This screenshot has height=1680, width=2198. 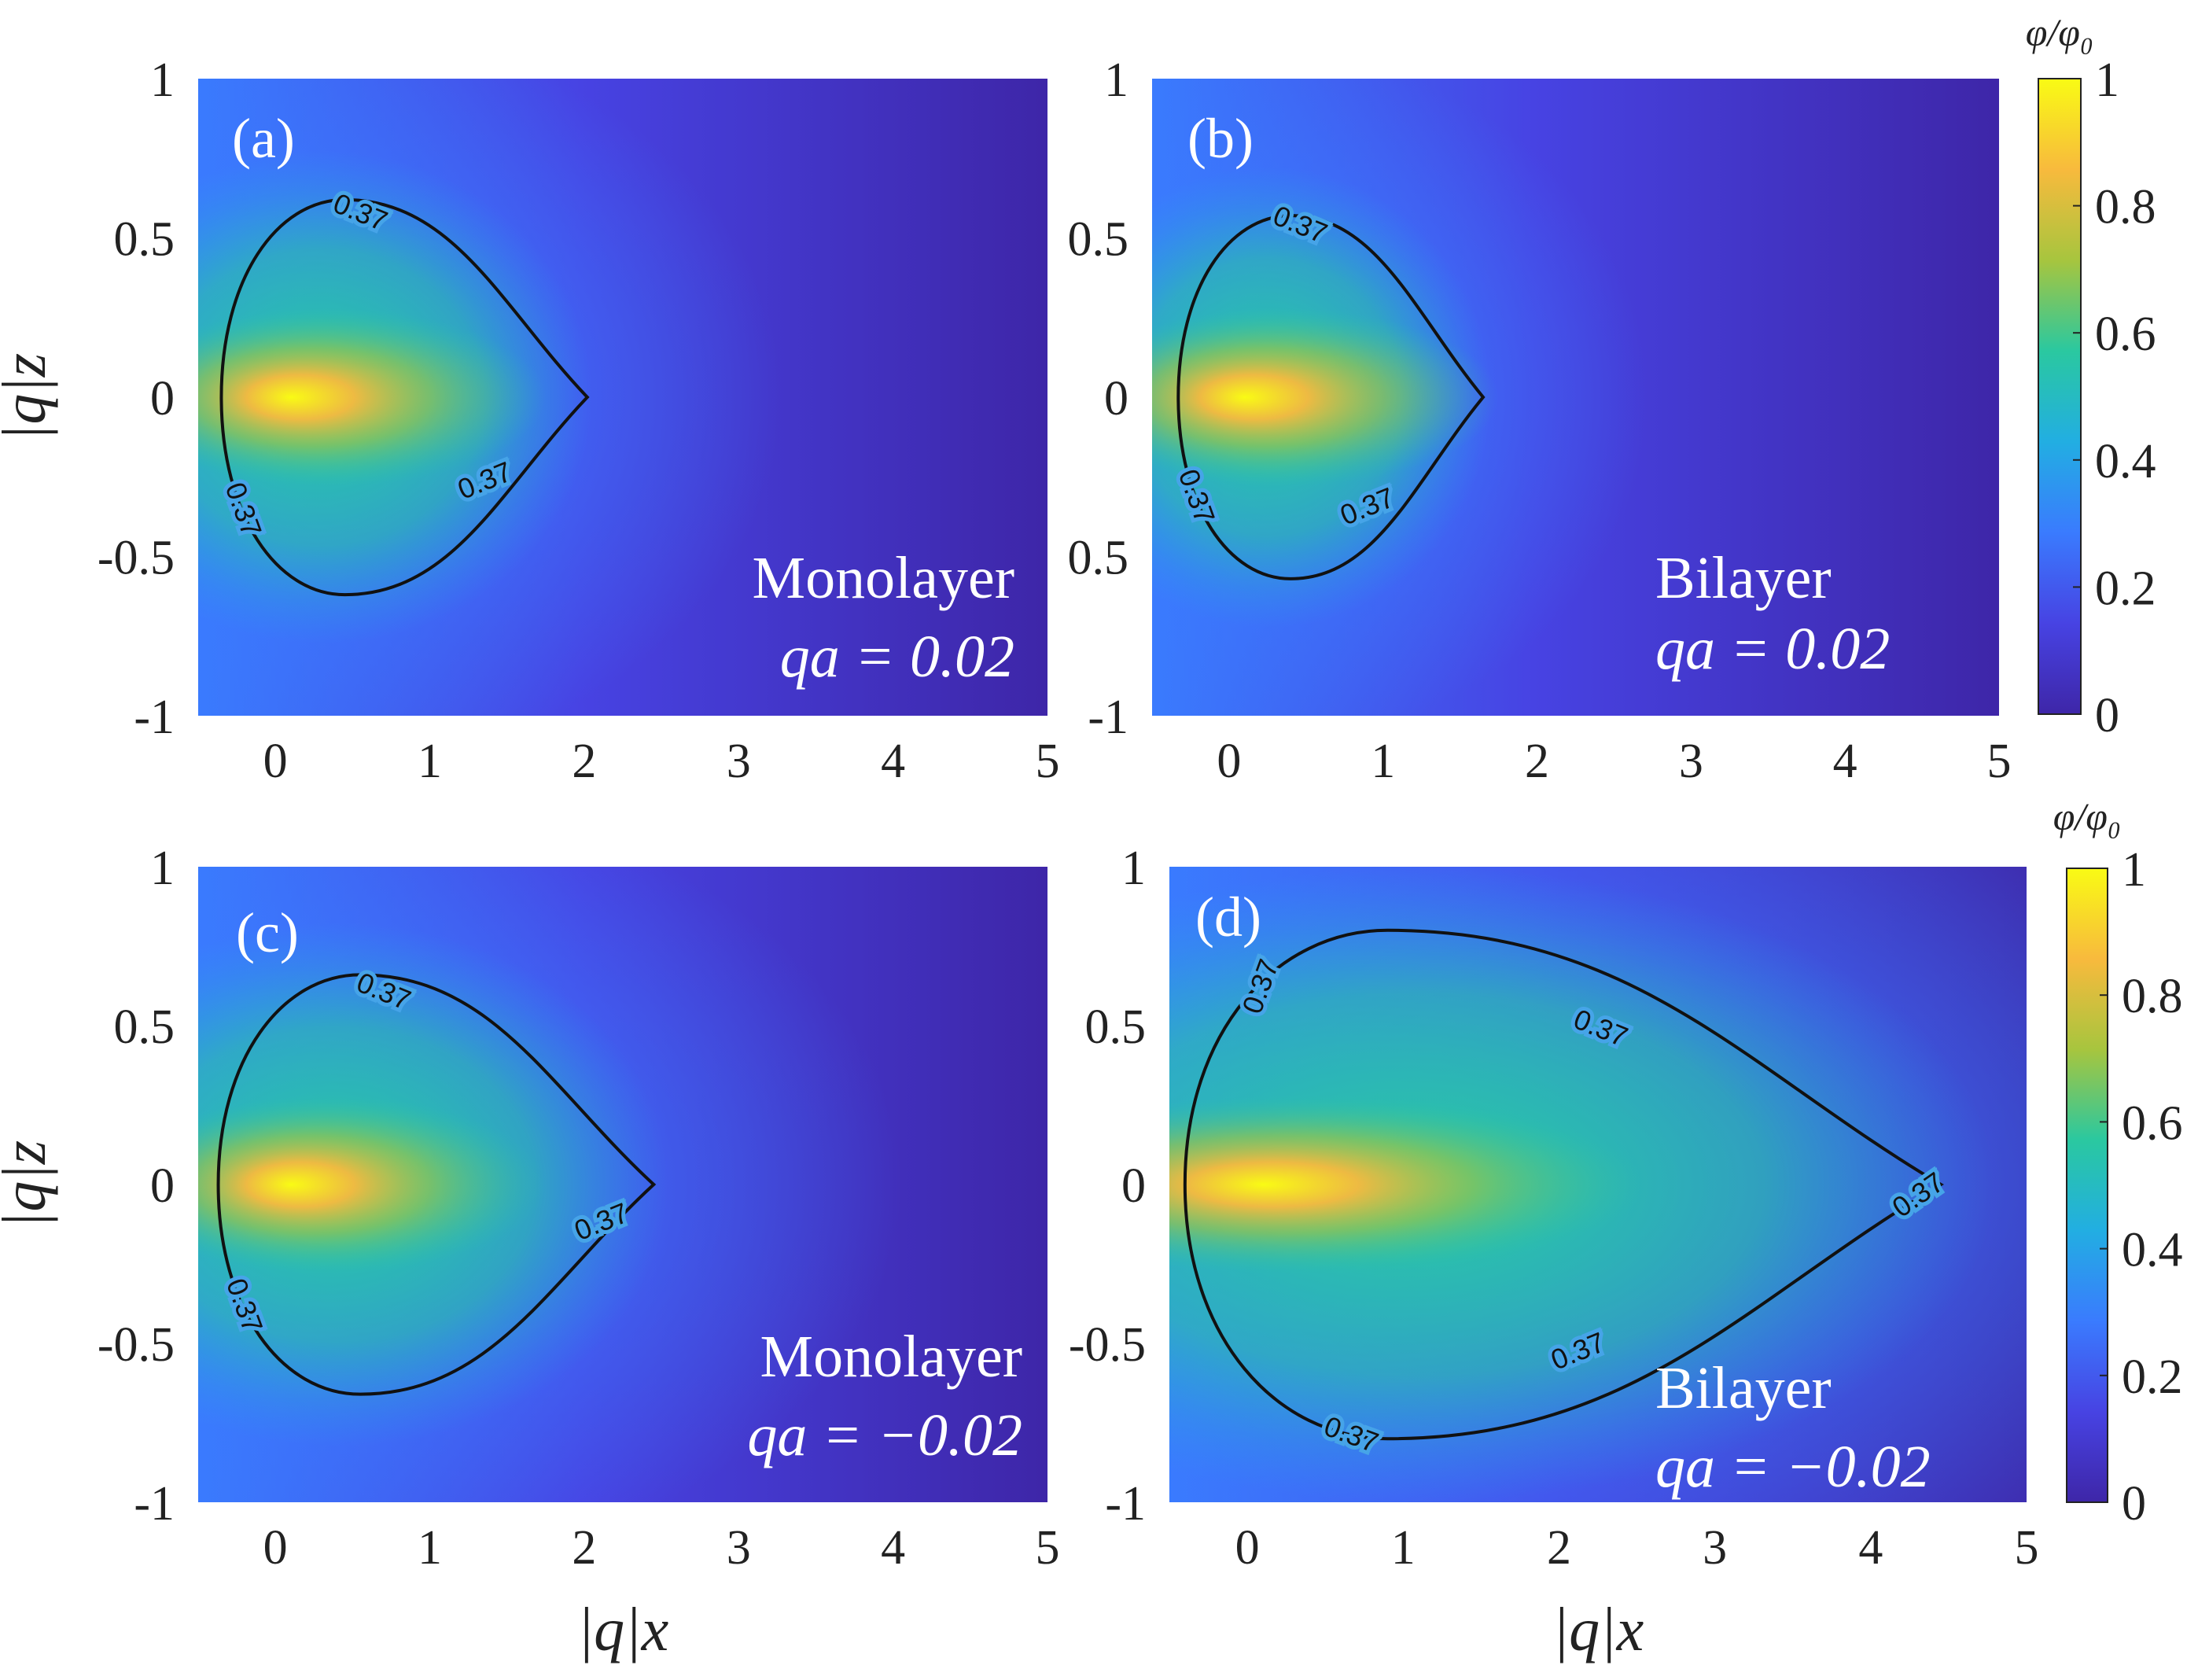 I want to click on colorbar-2: 1 0.8 0.6 0.4 0.2 0 φ/φ₀, so click(x=2118, y=1162).